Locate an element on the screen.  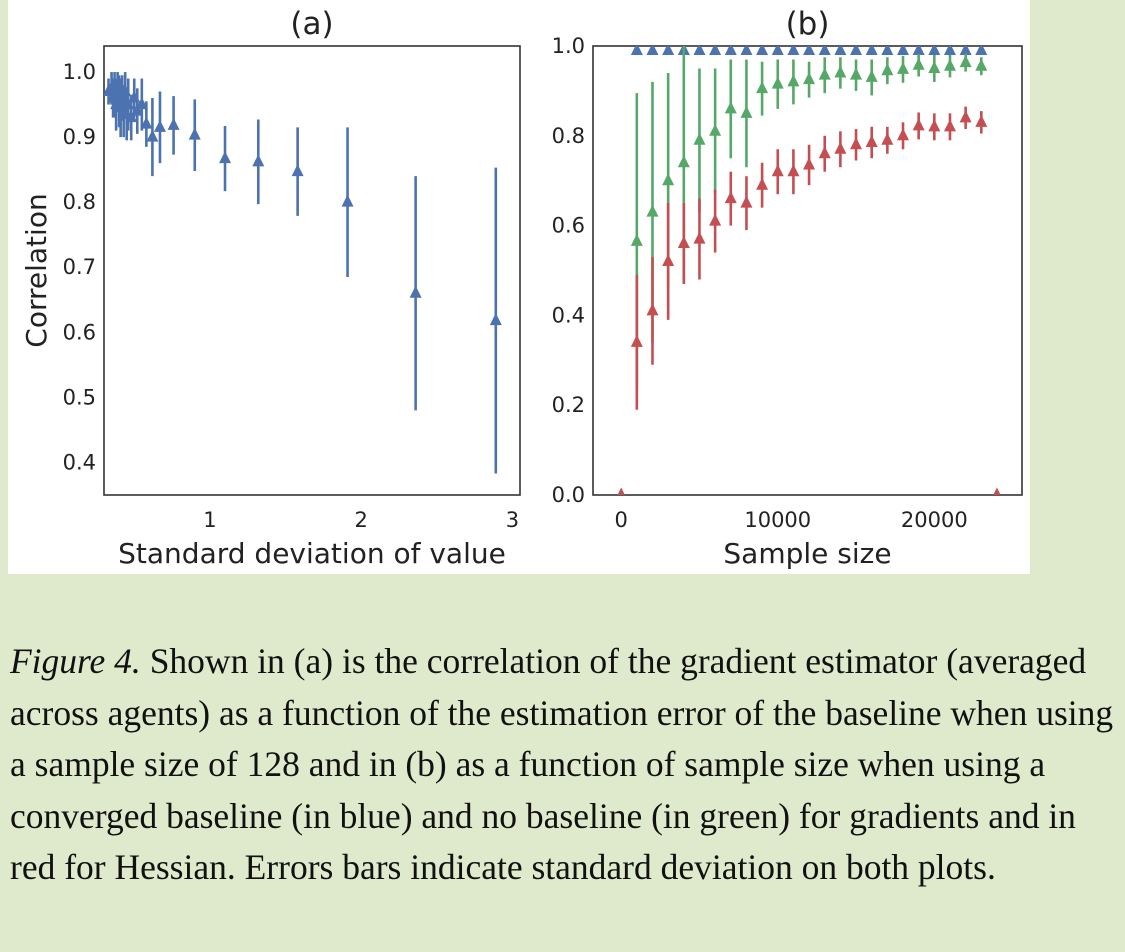
panel-b-ytick-label: 0.6 is located at coordinates (568, 226).